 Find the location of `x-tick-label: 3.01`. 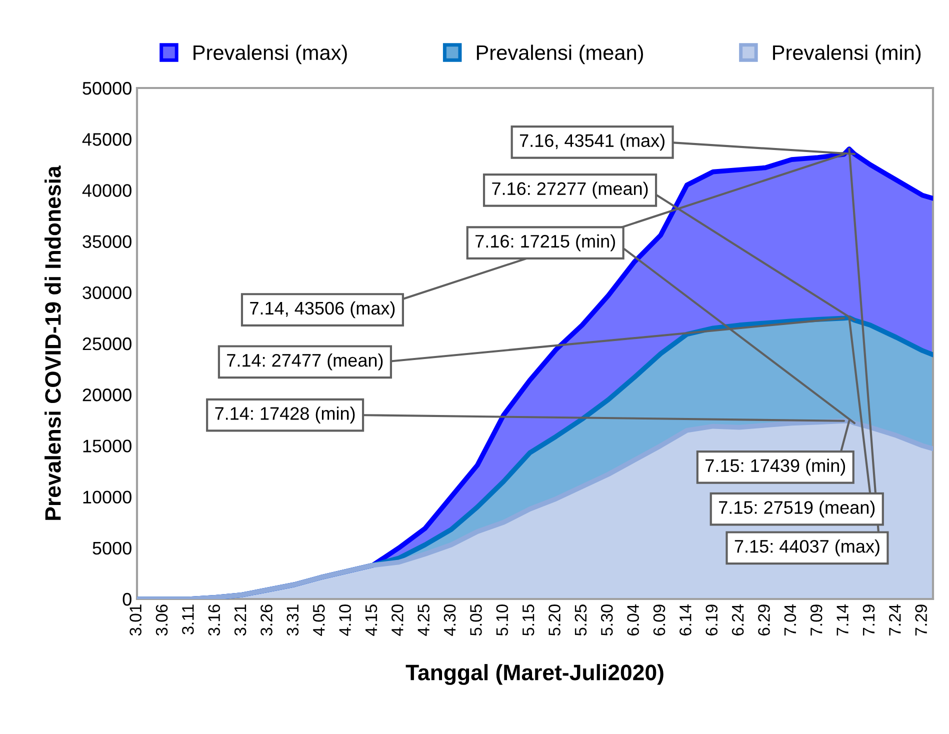

x-tick-label: 3.01 is located at coordinates (136, 620).